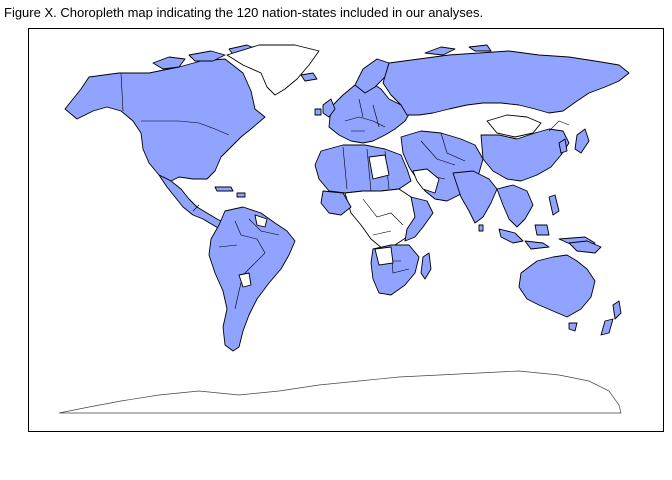  What do you see at coordinates (340, 392) in the screenshot?
I see `region-antarctica` at bounding box center [340, 392].